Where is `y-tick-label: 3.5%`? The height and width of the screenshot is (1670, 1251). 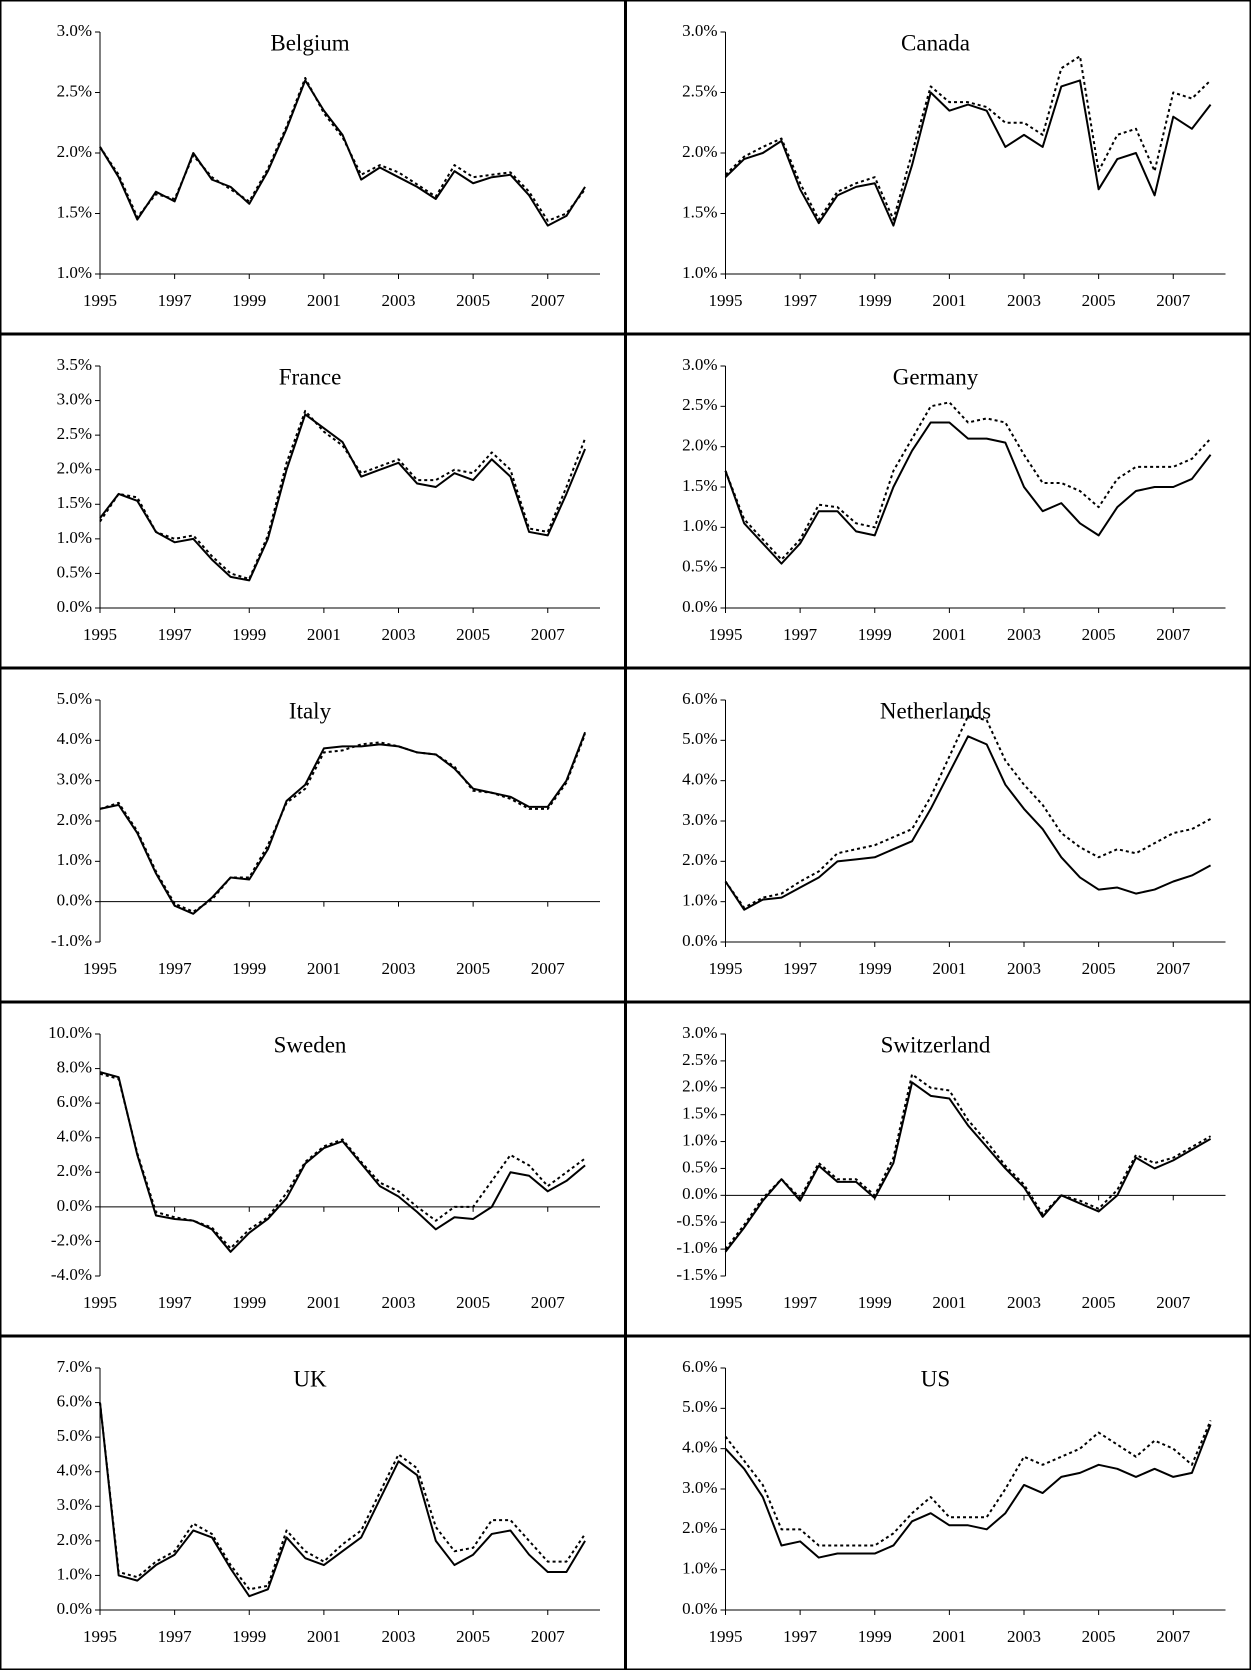
y-tick-label: 3.5% is located at coordinates (74, 364).